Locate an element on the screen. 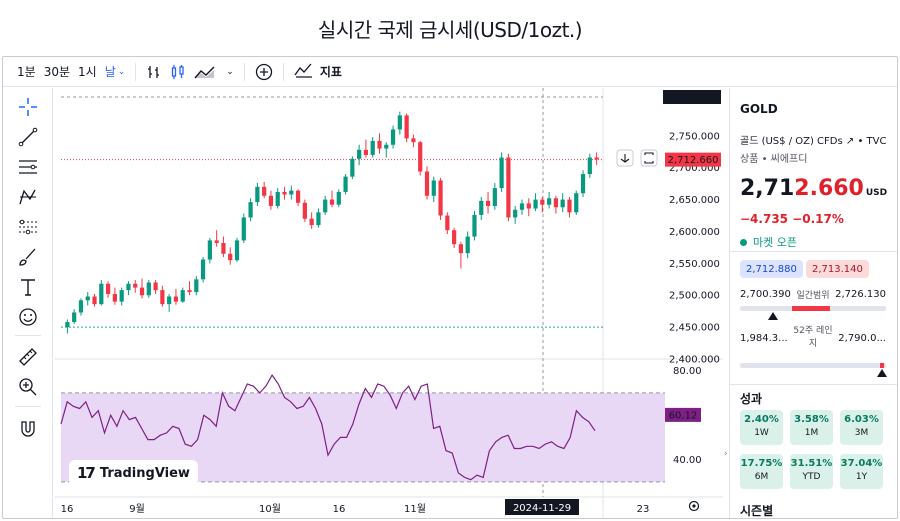  tradingview-logo: 17 TradingView is located at coordinates (133, 473).